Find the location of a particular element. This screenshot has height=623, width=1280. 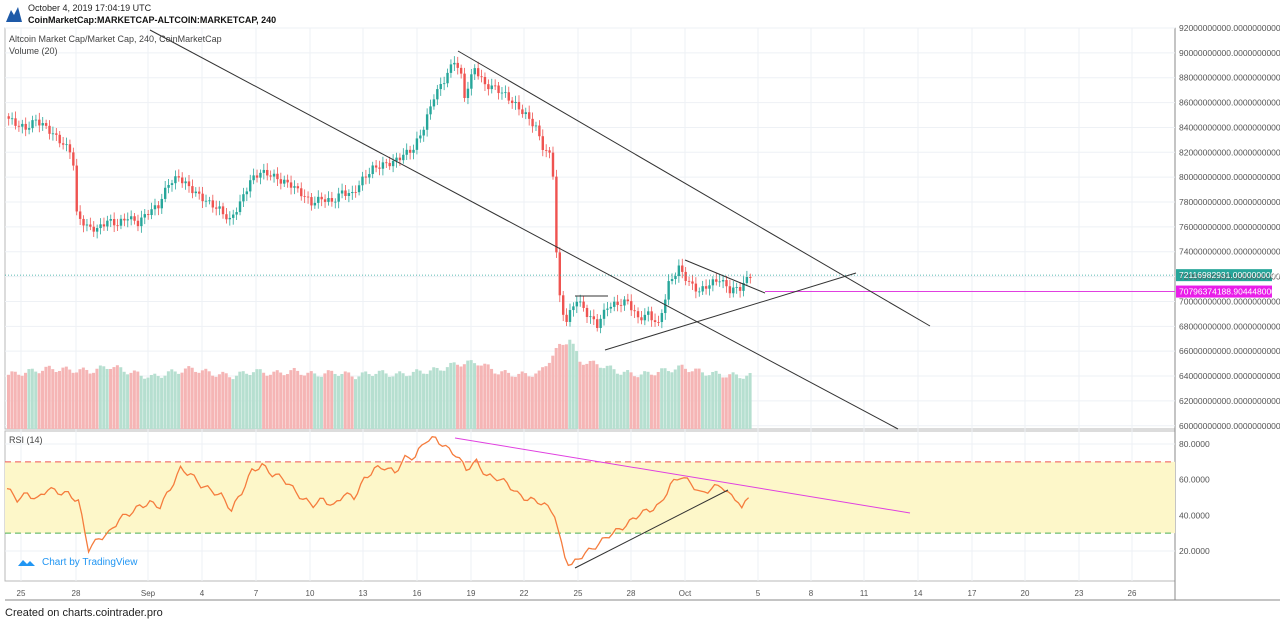

price-tick-label: 80000000000.00000000000 is located at coordinates (1229, 177).